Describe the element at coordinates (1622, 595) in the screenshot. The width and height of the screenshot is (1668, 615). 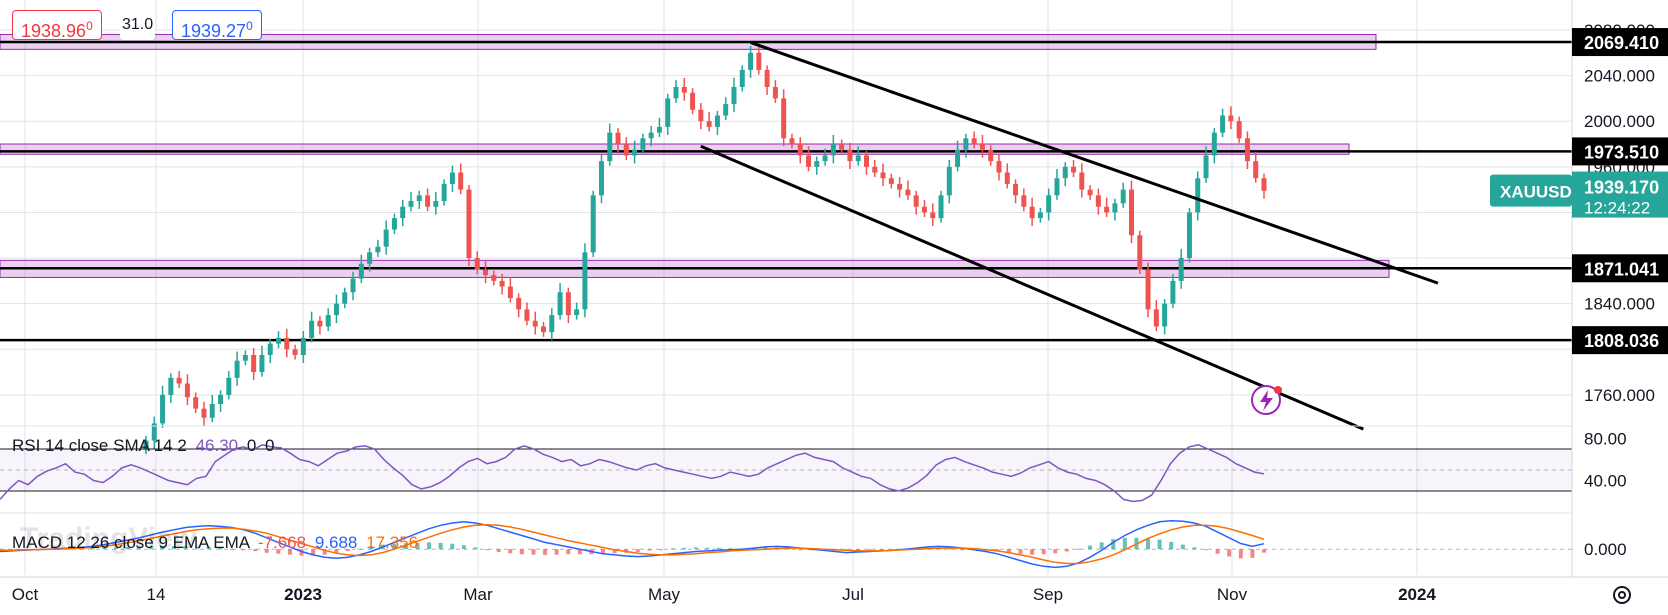
I see `settings-gear-icon` at that location.